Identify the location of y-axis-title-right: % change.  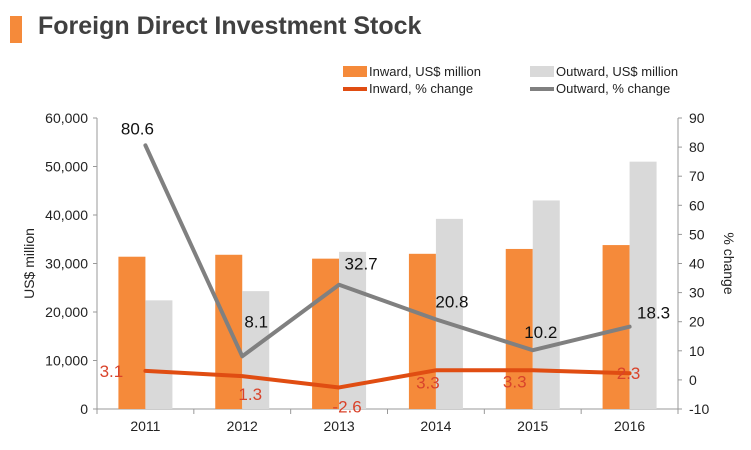
(729, 263).